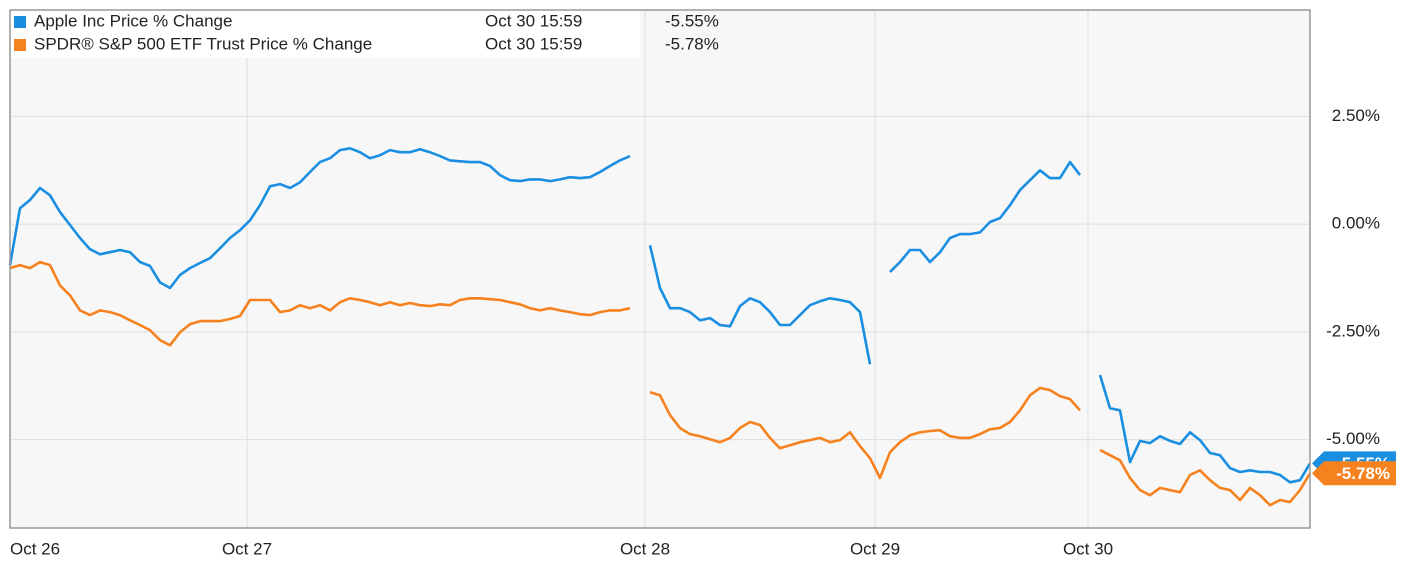 The image size is (1410, 570). I want to click on legend-value: -5.55%, so click(692, 20).